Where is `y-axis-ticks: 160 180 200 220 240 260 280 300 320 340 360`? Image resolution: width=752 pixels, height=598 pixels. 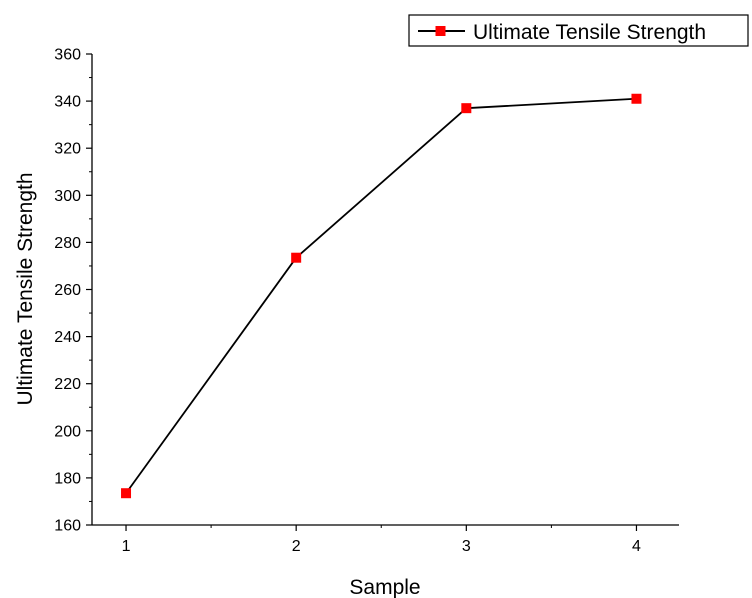 y-axis-ticks: 160 180 200 220 240 260 280 300 320 340 360 is located at coordinates (73, 291).